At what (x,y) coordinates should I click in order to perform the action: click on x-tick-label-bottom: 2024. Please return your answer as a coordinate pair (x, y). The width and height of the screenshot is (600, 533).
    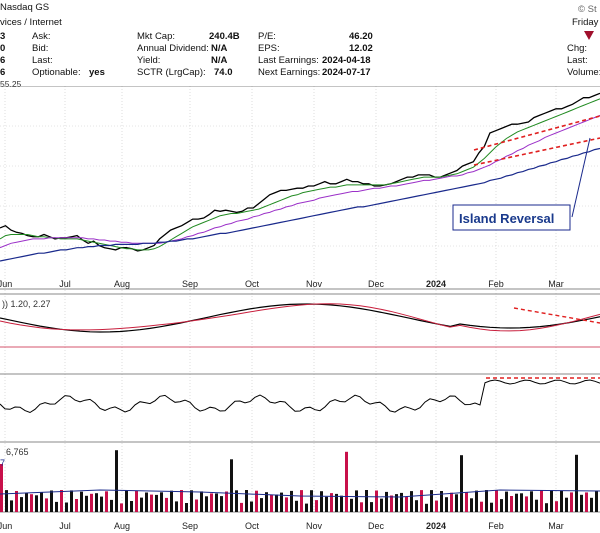
    Looking at the image, I should click on (436, 526).